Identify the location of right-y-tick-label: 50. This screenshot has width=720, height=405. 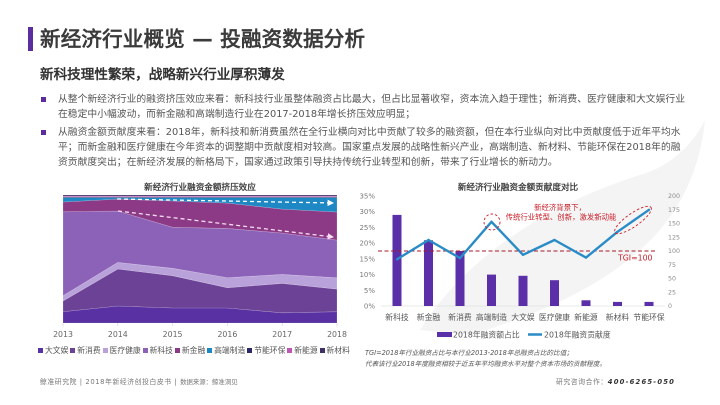
(672, 279).